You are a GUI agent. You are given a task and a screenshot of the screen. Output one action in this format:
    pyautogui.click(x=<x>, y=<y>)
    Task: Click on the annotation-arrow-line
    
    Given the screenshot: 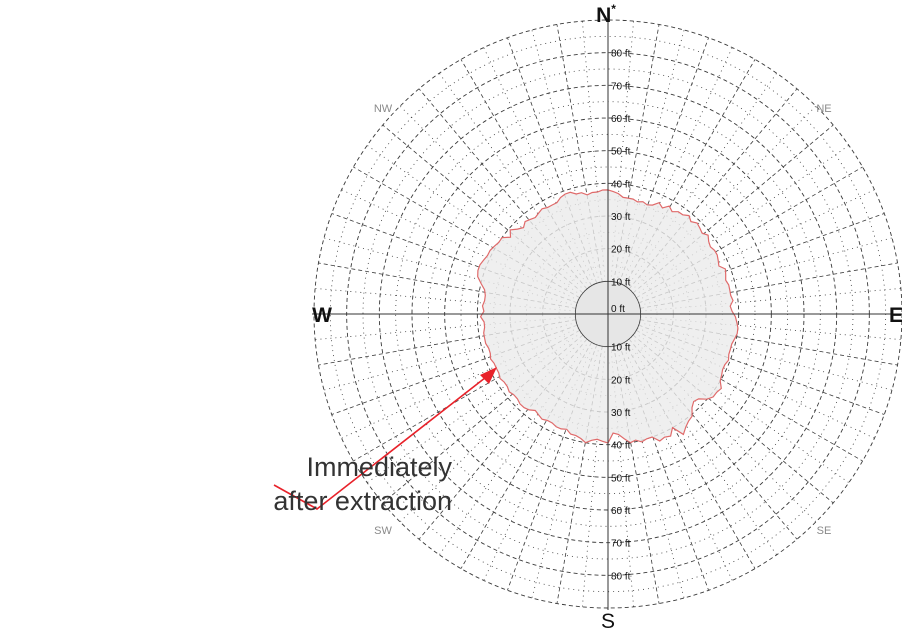 What is the action you would take?
    pyautogui.click(x=382, y=441)
    